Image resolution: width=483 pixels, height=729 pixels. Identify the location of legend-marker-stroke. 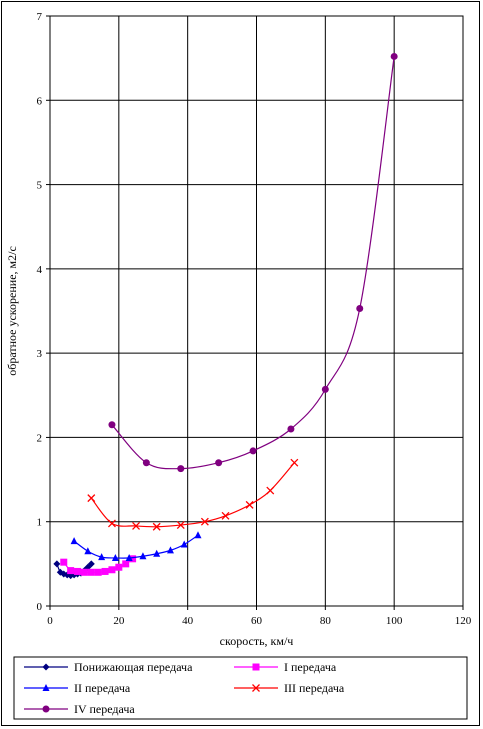
(256, 688).